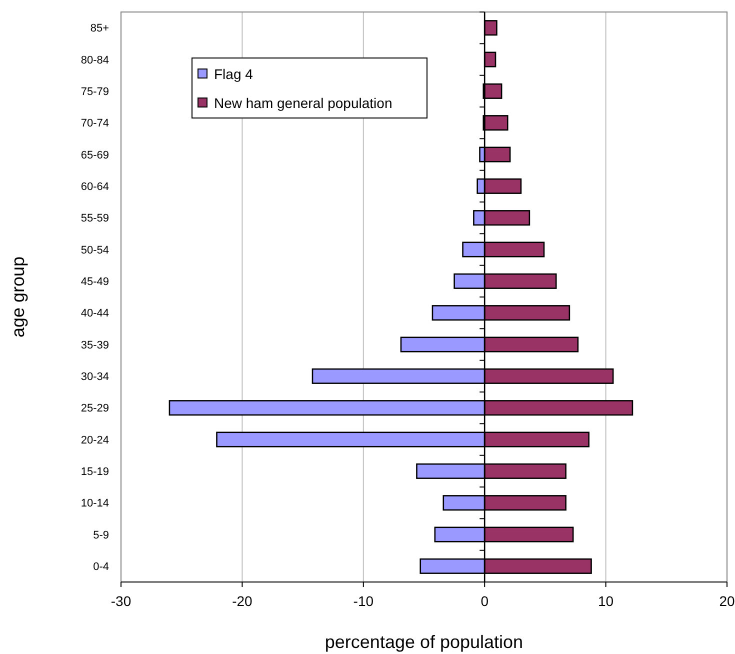 This screenshot has width=735, height=654. Describe the element at coordinates (727, 601) in the screenshot. I see `x-tick-label: 20` at that location.